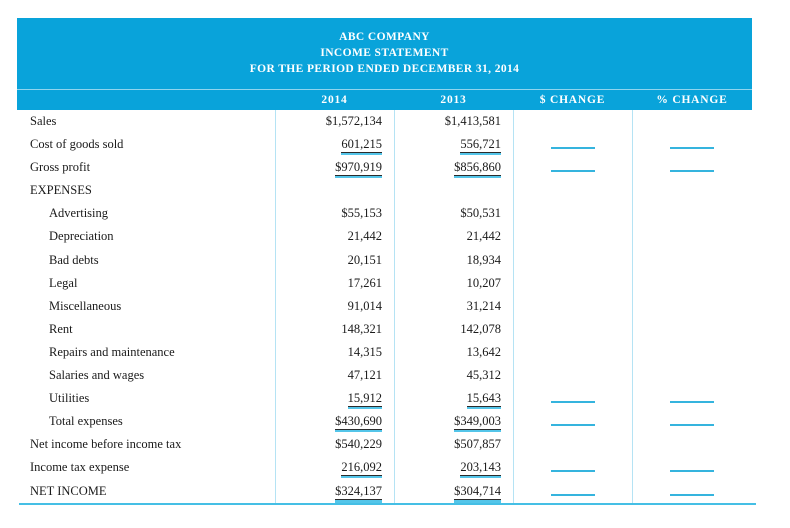 The width and height of the screenshot is (790, 528). I want to click on row-label: Gross profit, so click(60, 167).